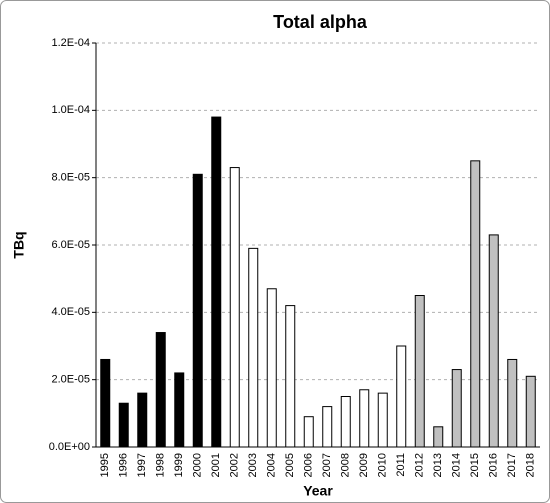  I want to click on x-tick-label: 1995, so click(105, 465).